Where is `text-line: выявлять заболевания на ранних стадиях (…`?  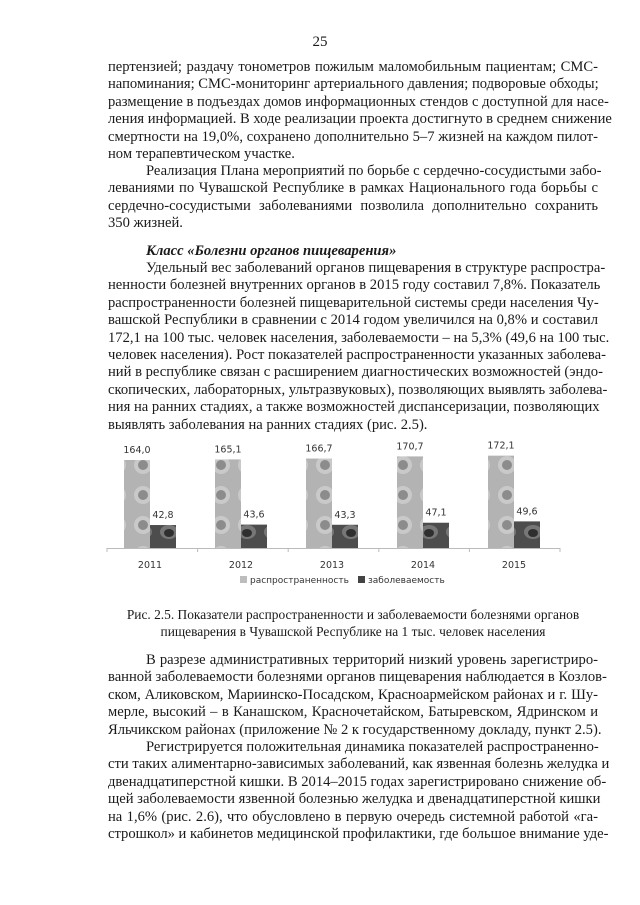
text-line: выявлять заболевания на ранних стадиях (… is located at coordinates (268, 424).